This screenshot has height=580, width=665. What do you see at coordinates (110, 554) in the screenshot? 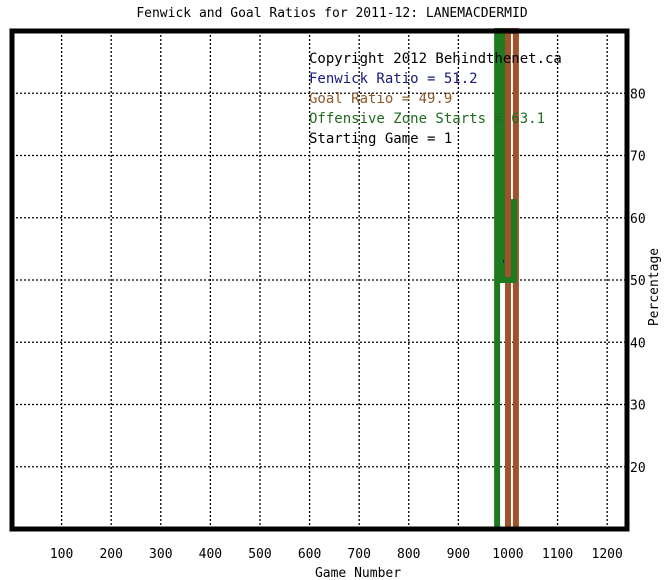
I see `x-tick-label: 200` at bounding box center [110, 554].